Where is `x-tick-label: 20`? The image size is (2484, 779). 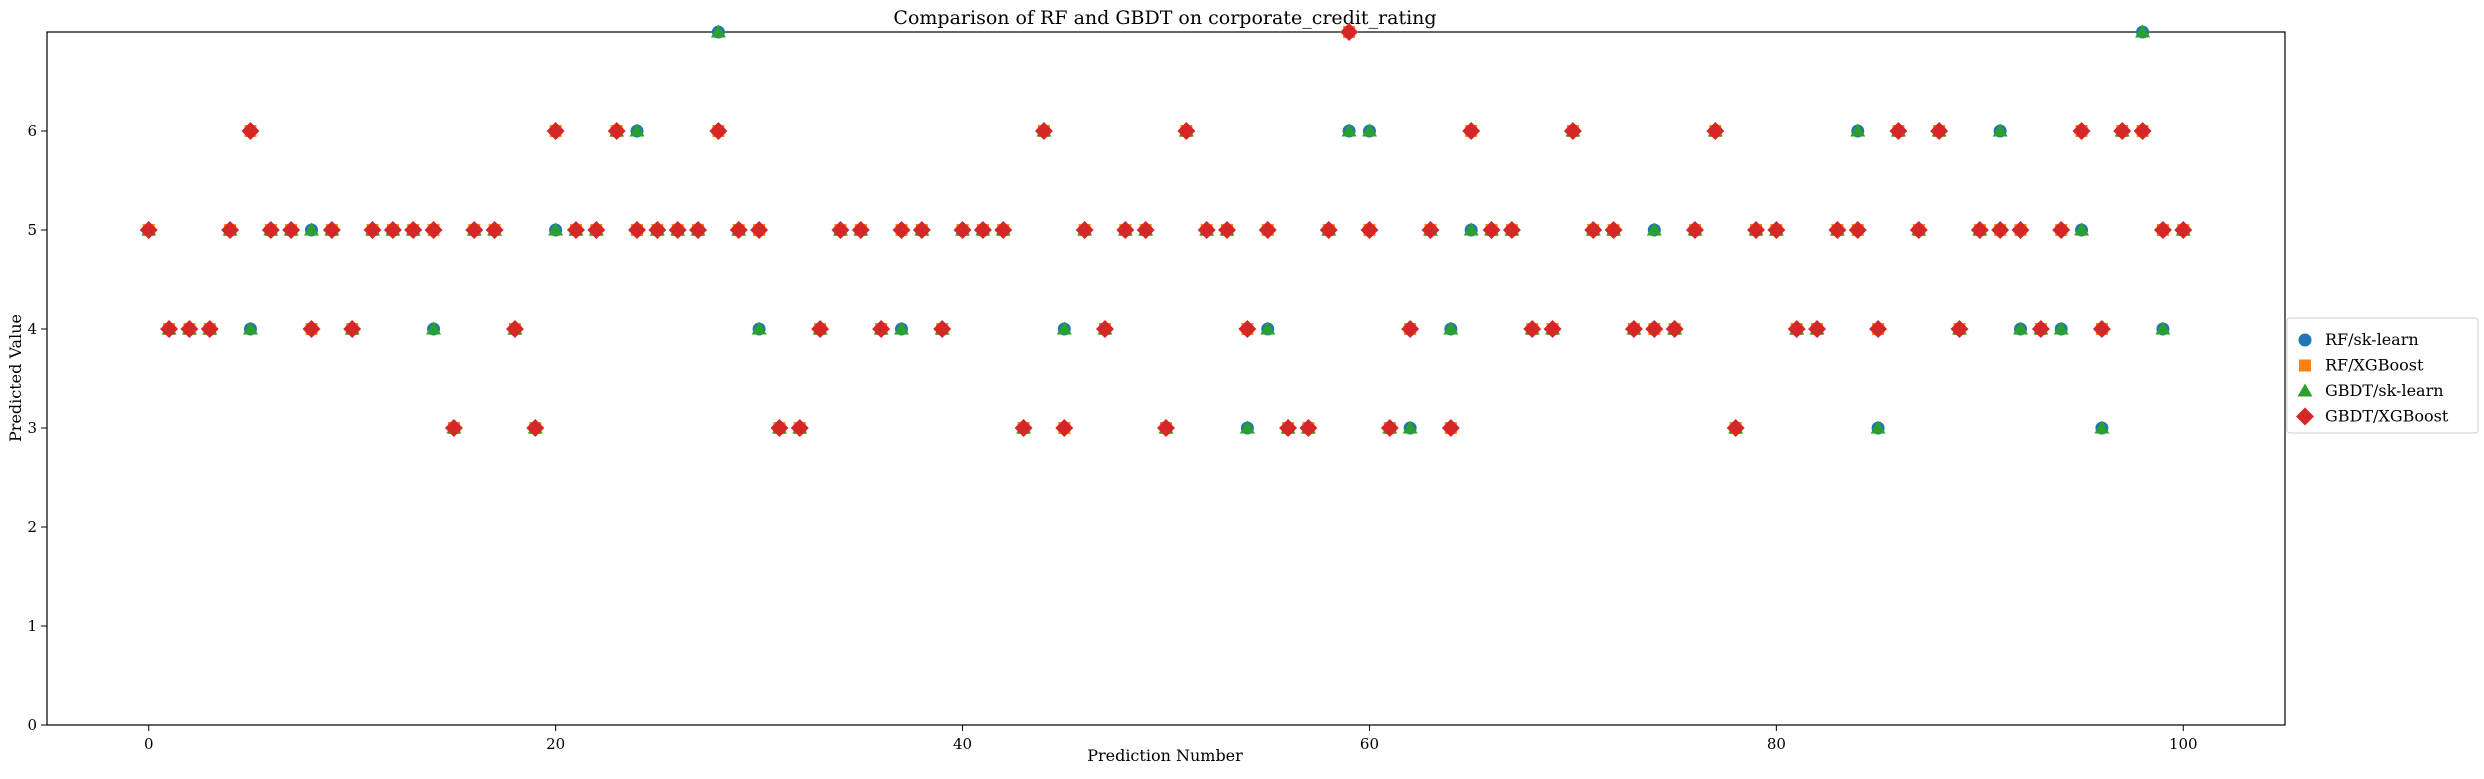
x-tick-label: 20 is located at coordinates (555, 744).